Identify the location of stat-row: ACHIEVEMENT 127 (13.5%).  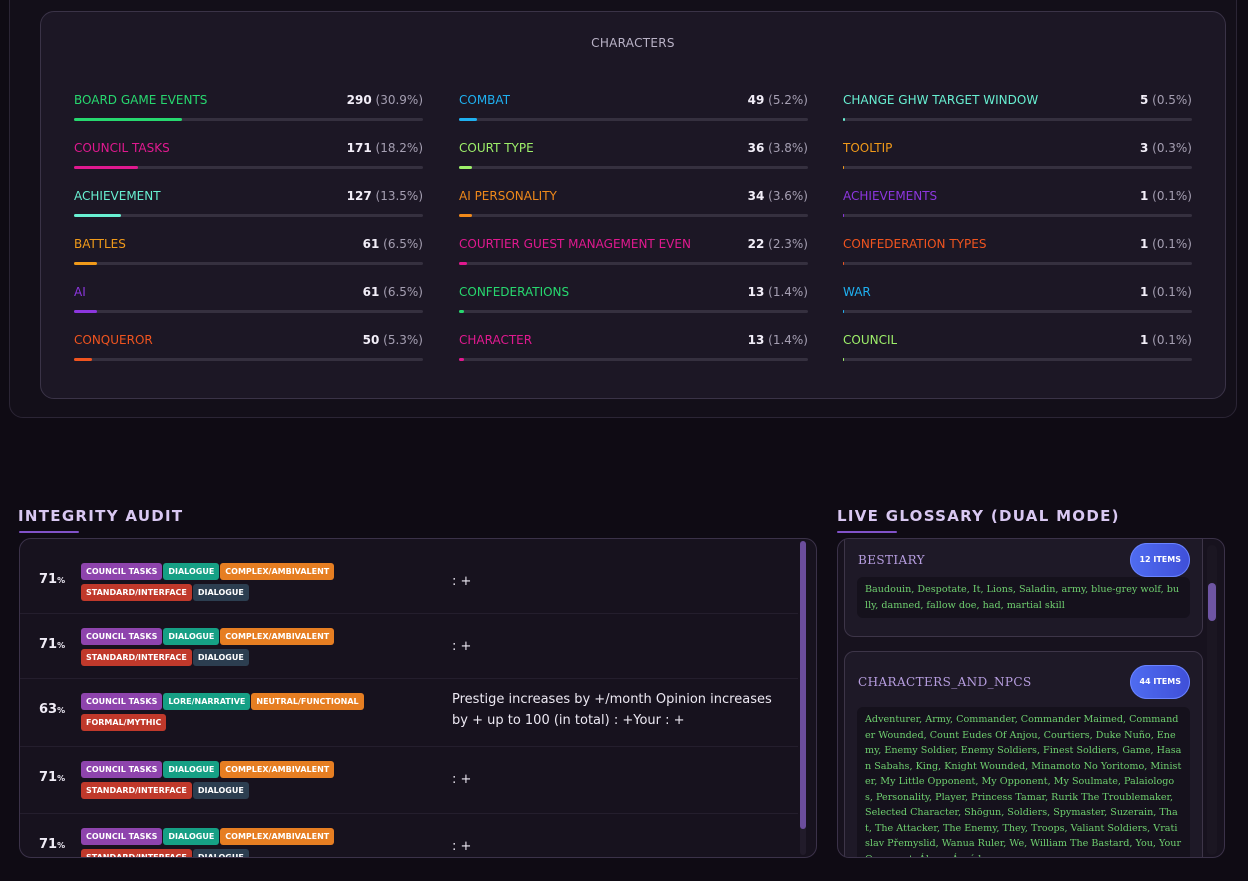
(248, 202).